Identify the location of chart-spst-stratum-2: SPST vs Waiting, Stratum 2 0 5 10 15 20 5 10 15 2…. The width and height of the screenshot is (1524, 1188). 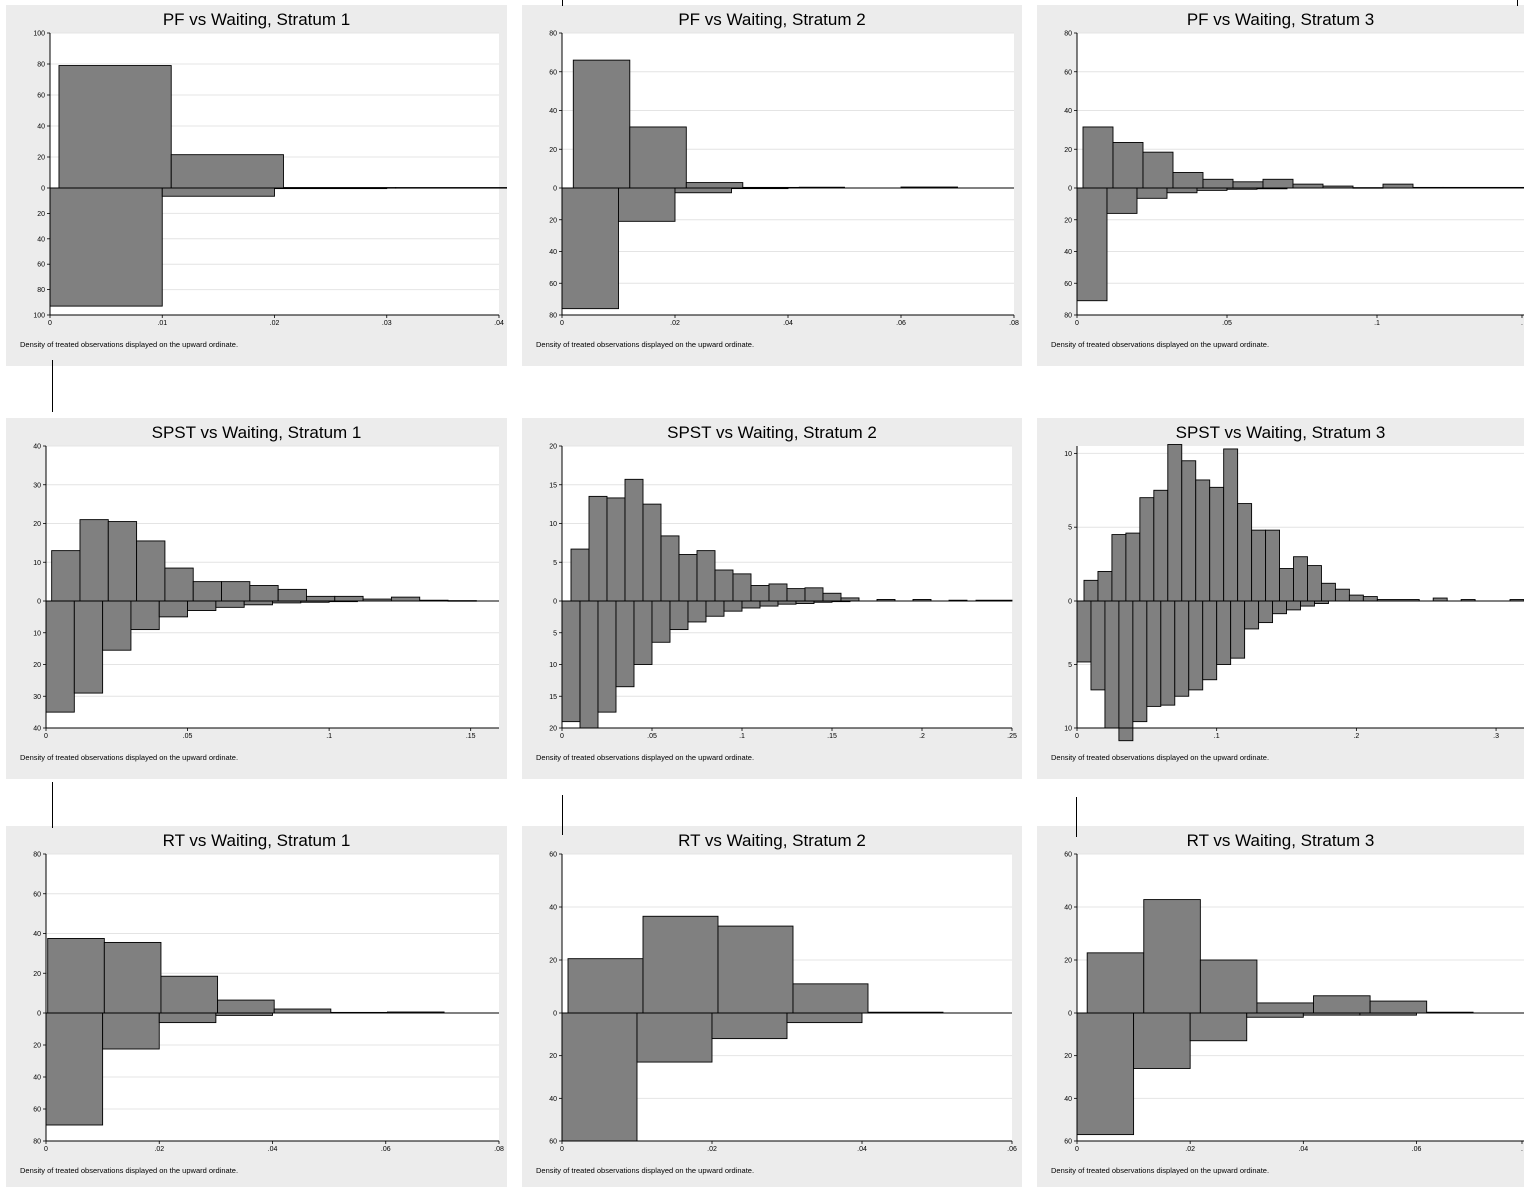
(776, 592).